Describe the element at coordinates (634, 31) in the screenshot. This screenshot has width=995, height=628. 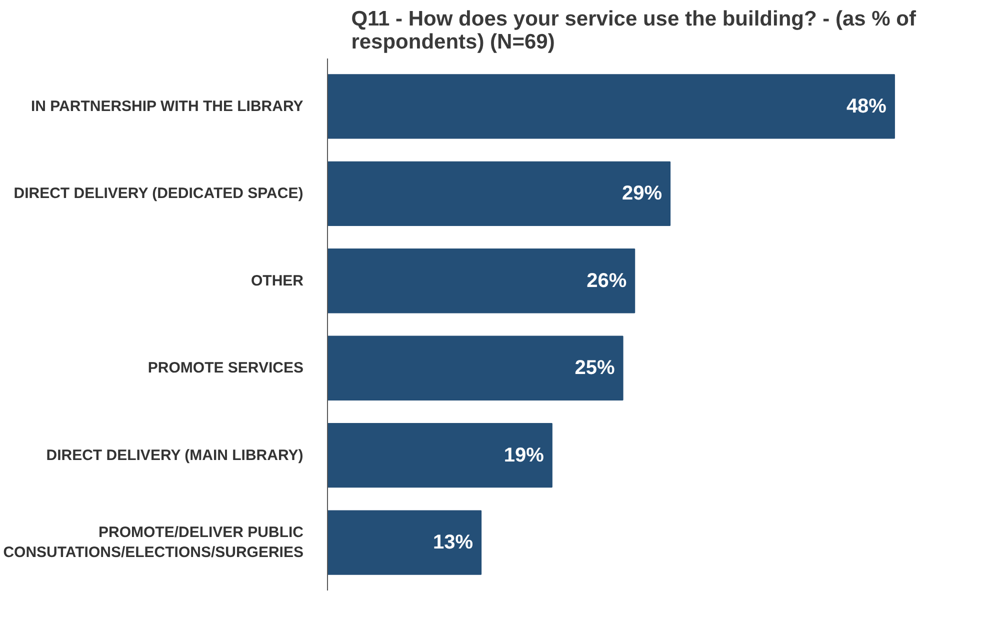
I see `chart-title: Q11 - How does your service use the building? - (as % of respondents) (N=69)` at that location.